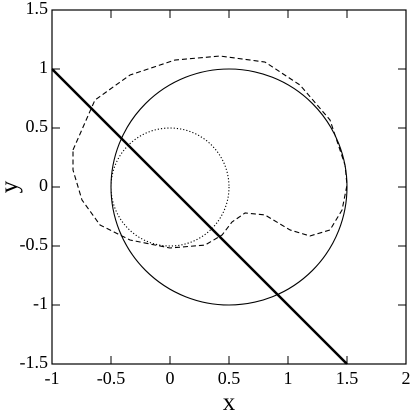 The image size is (414, 413). Describe the element at coordinates (37, 9) in the screenshot. I see `y-tick-label: 1.5` at that location.